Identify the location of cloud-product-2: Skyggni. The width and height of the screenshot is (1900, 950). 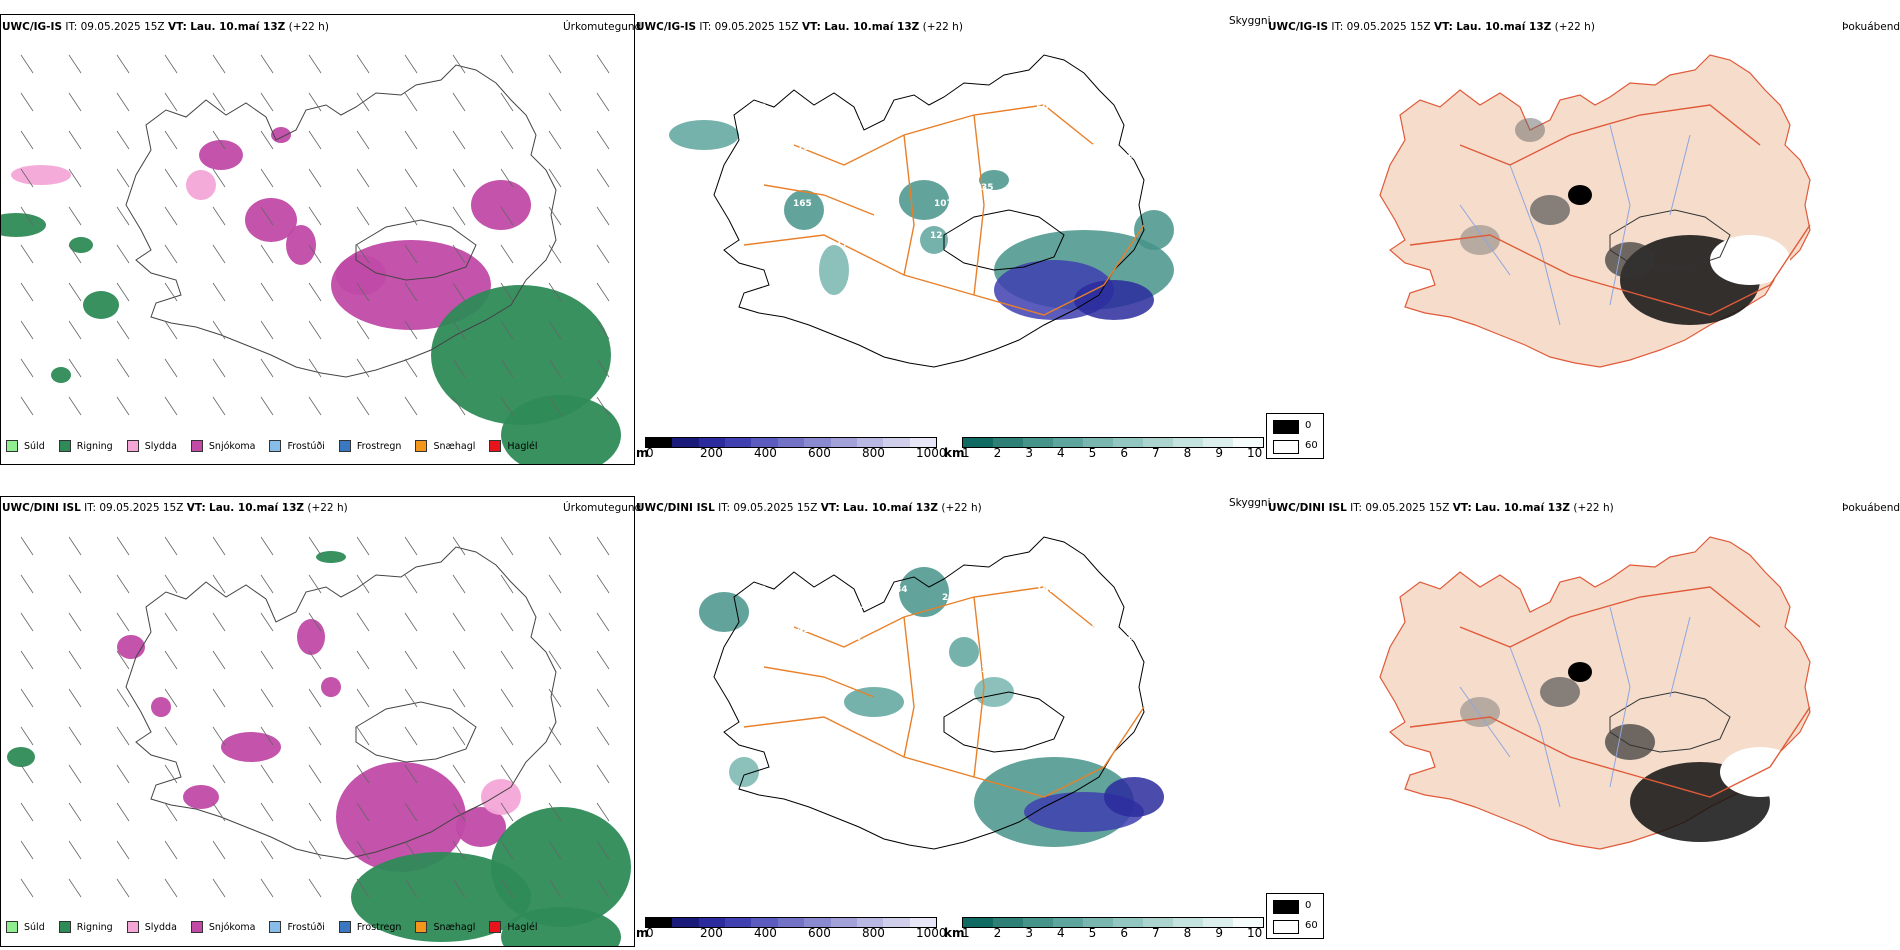
(1250, 503).